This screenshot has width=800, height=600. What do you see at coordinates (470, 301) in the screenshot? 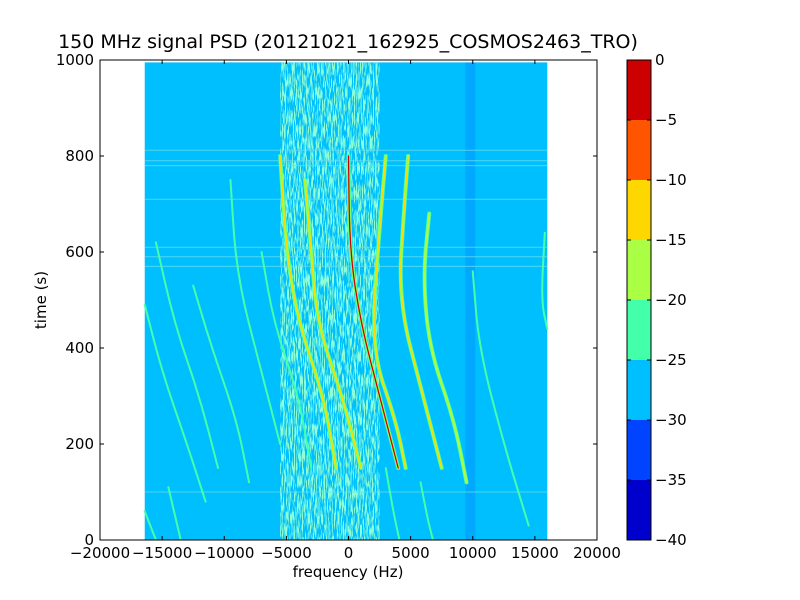
I see `faint-band` at bounding box center [470, 301].